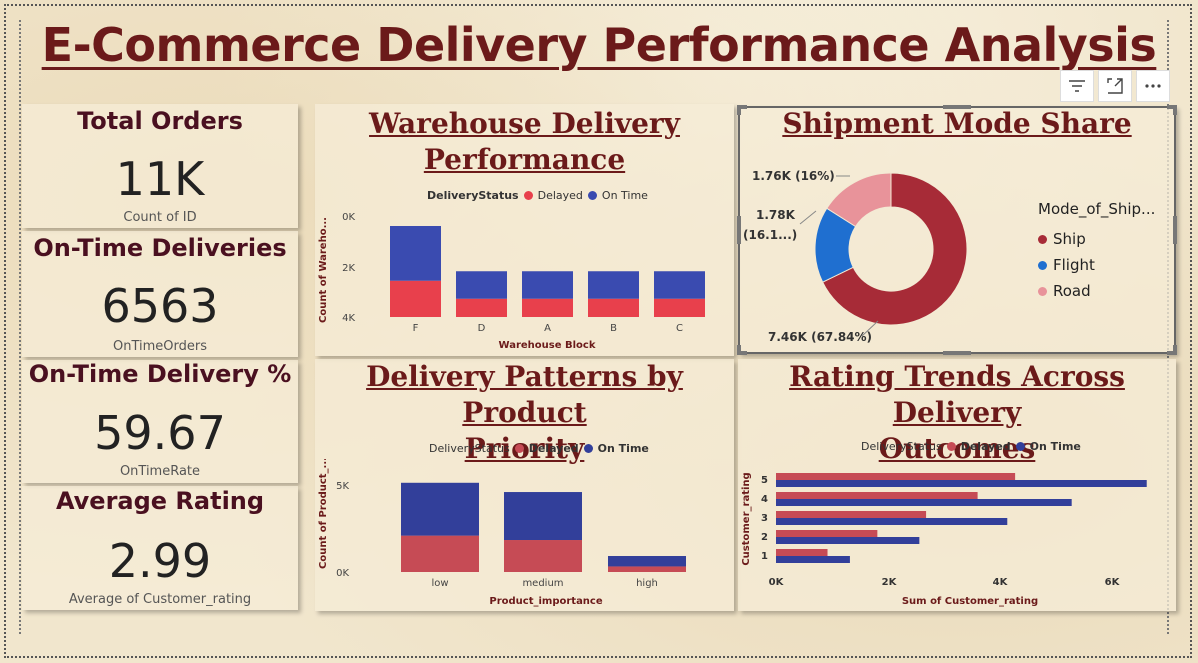 The width and height of the screenshot is (1198, 663). Describe the element at coordinates (416, 328) in the screenshot. I see `x-tick-label: F` at that location.